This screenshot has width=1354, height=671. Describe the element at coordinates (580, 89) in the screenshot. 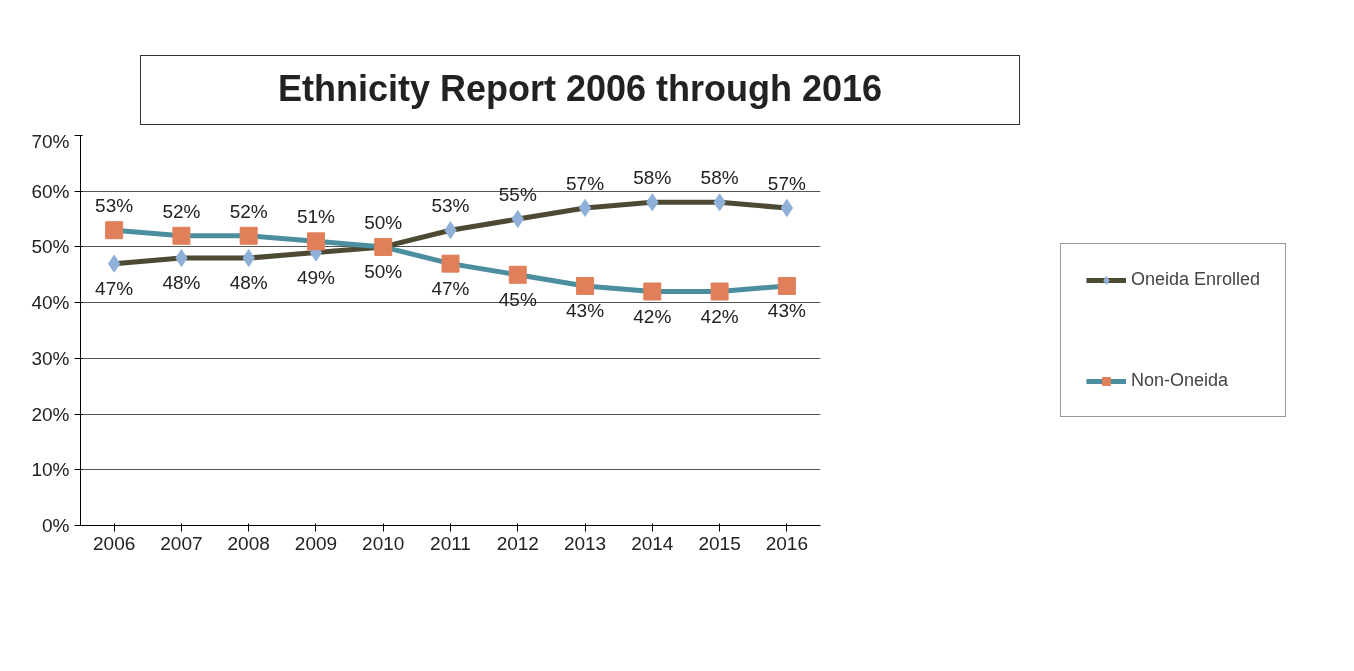

I see `chart-title: Ethnicity Report 2006 through 2016` at that location.